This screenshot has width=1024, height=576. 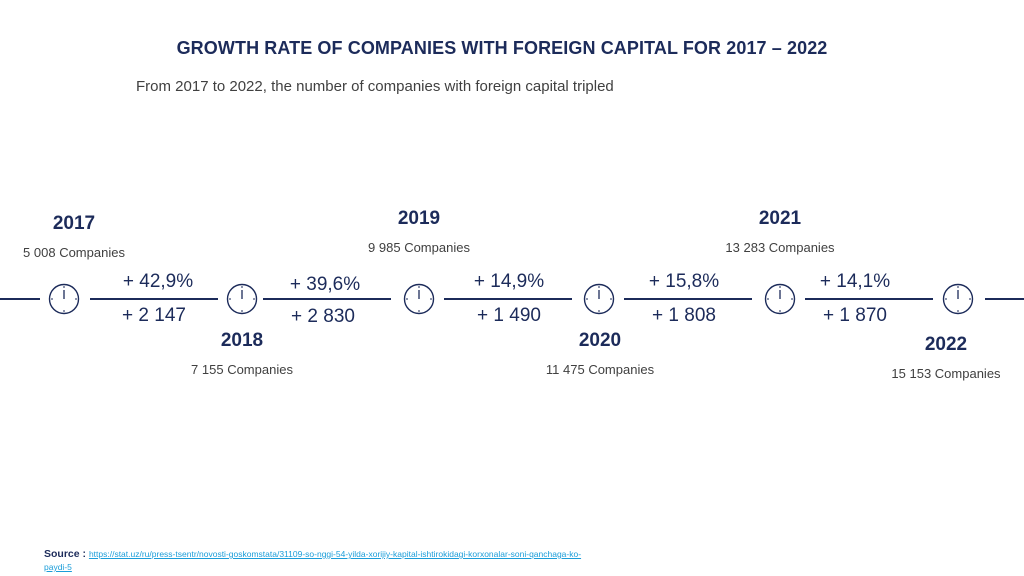 I want to click on year-label-2018: 2018, so click(x=242, y=340).